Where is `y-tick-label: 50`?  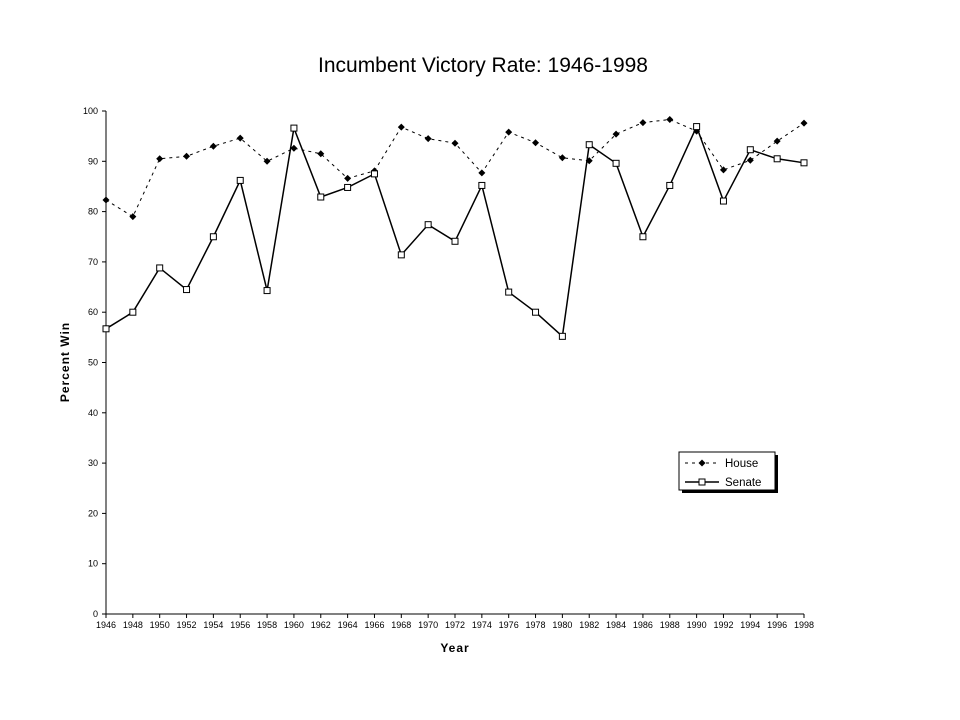
y-tick-label: 50 is located at coordinates (93, 363).